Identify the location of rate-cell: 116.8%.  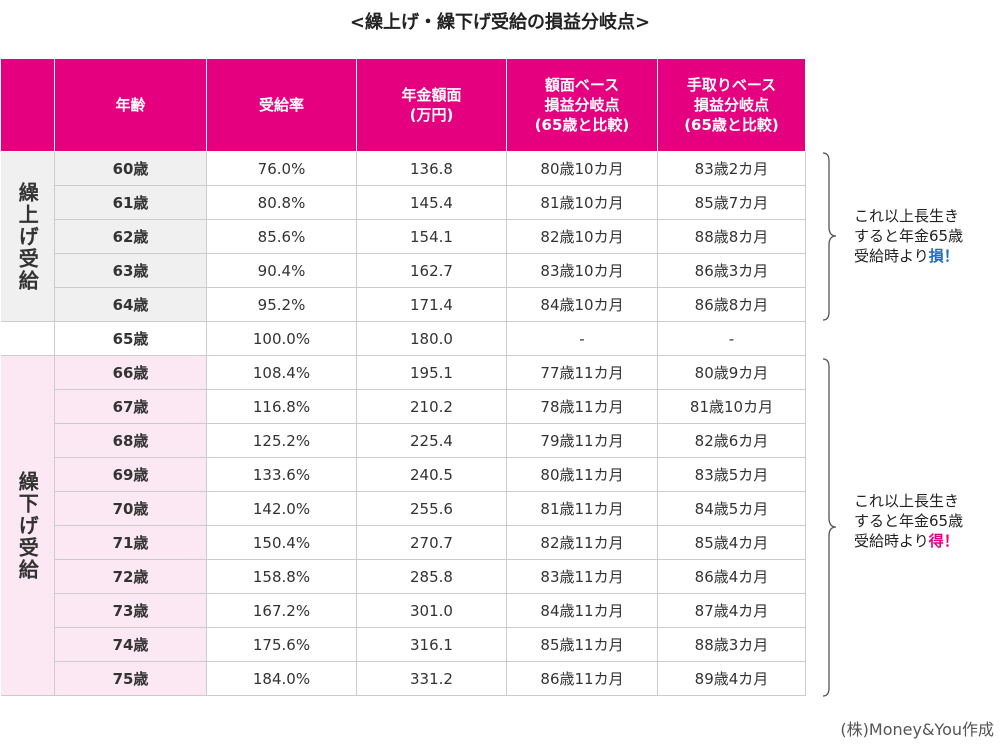
(281, 406).